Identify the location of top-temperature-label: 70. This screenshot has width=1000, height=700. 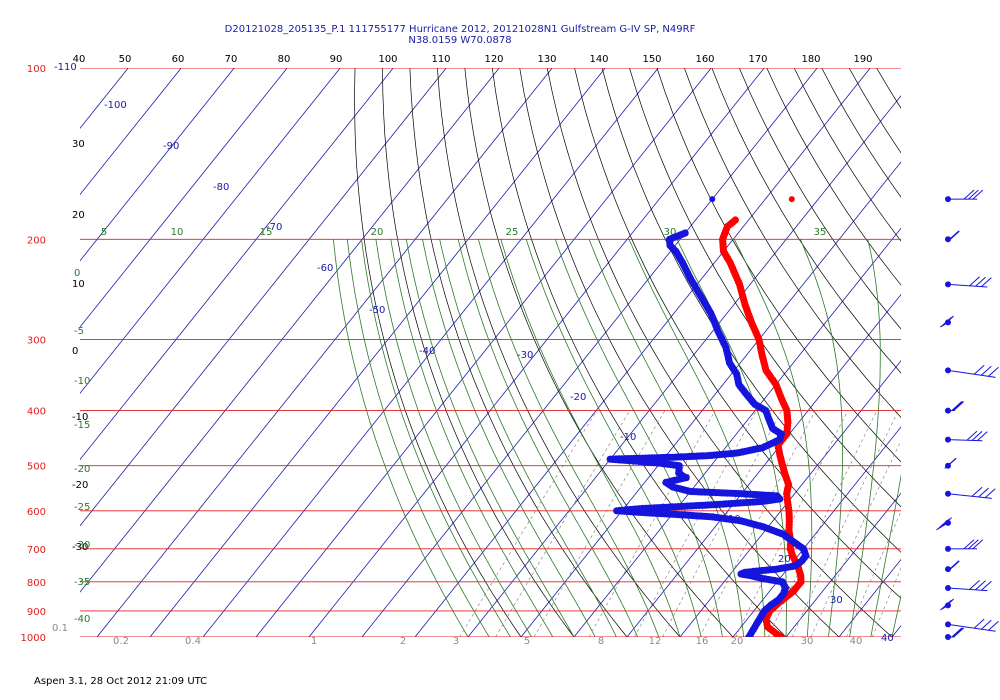
(231, 59).